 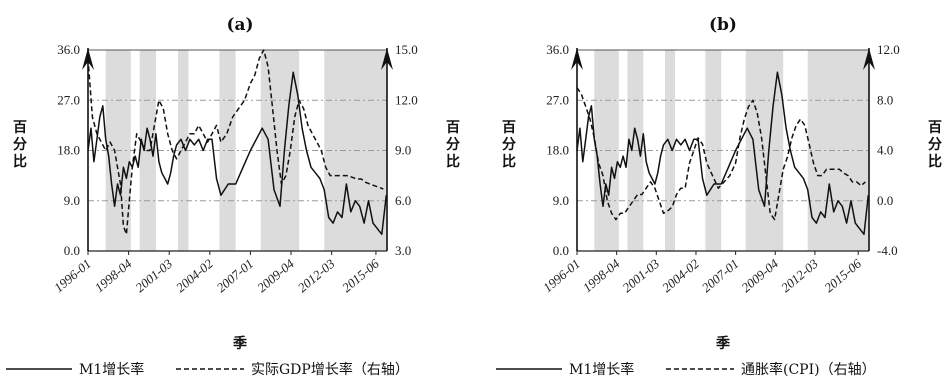 I want to click on y2-tick-label: 3.0, so click(x=403, y=250).